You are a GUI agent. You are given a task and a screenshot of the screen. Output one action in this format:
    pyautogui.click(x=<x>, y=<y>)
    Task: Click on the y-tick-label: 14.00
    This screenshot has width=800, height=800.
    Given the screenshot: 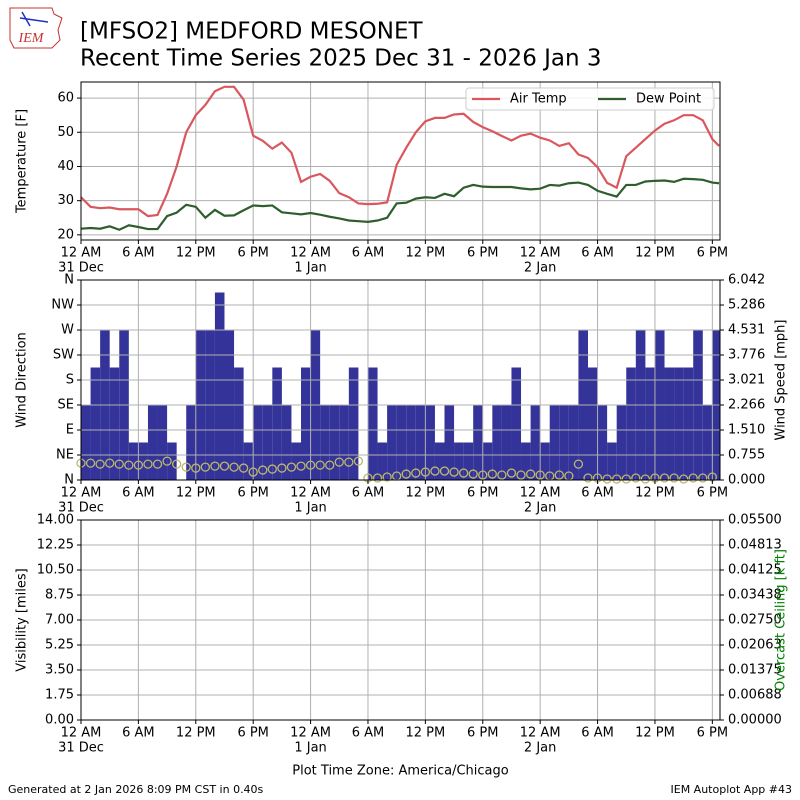 What is the action you would take?
    pyautogui.click(x=55, y=520)
    